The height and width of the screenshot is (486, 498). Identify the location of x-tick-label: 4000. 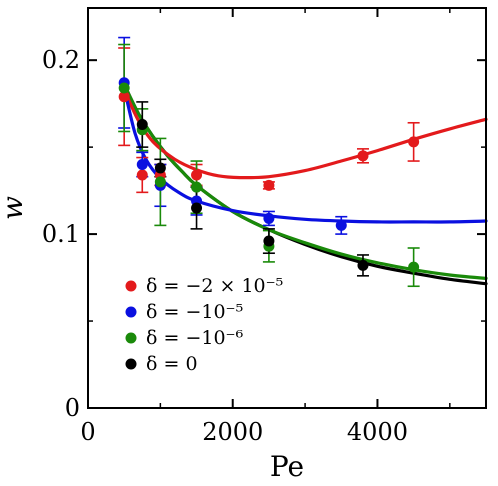
(377, 432).